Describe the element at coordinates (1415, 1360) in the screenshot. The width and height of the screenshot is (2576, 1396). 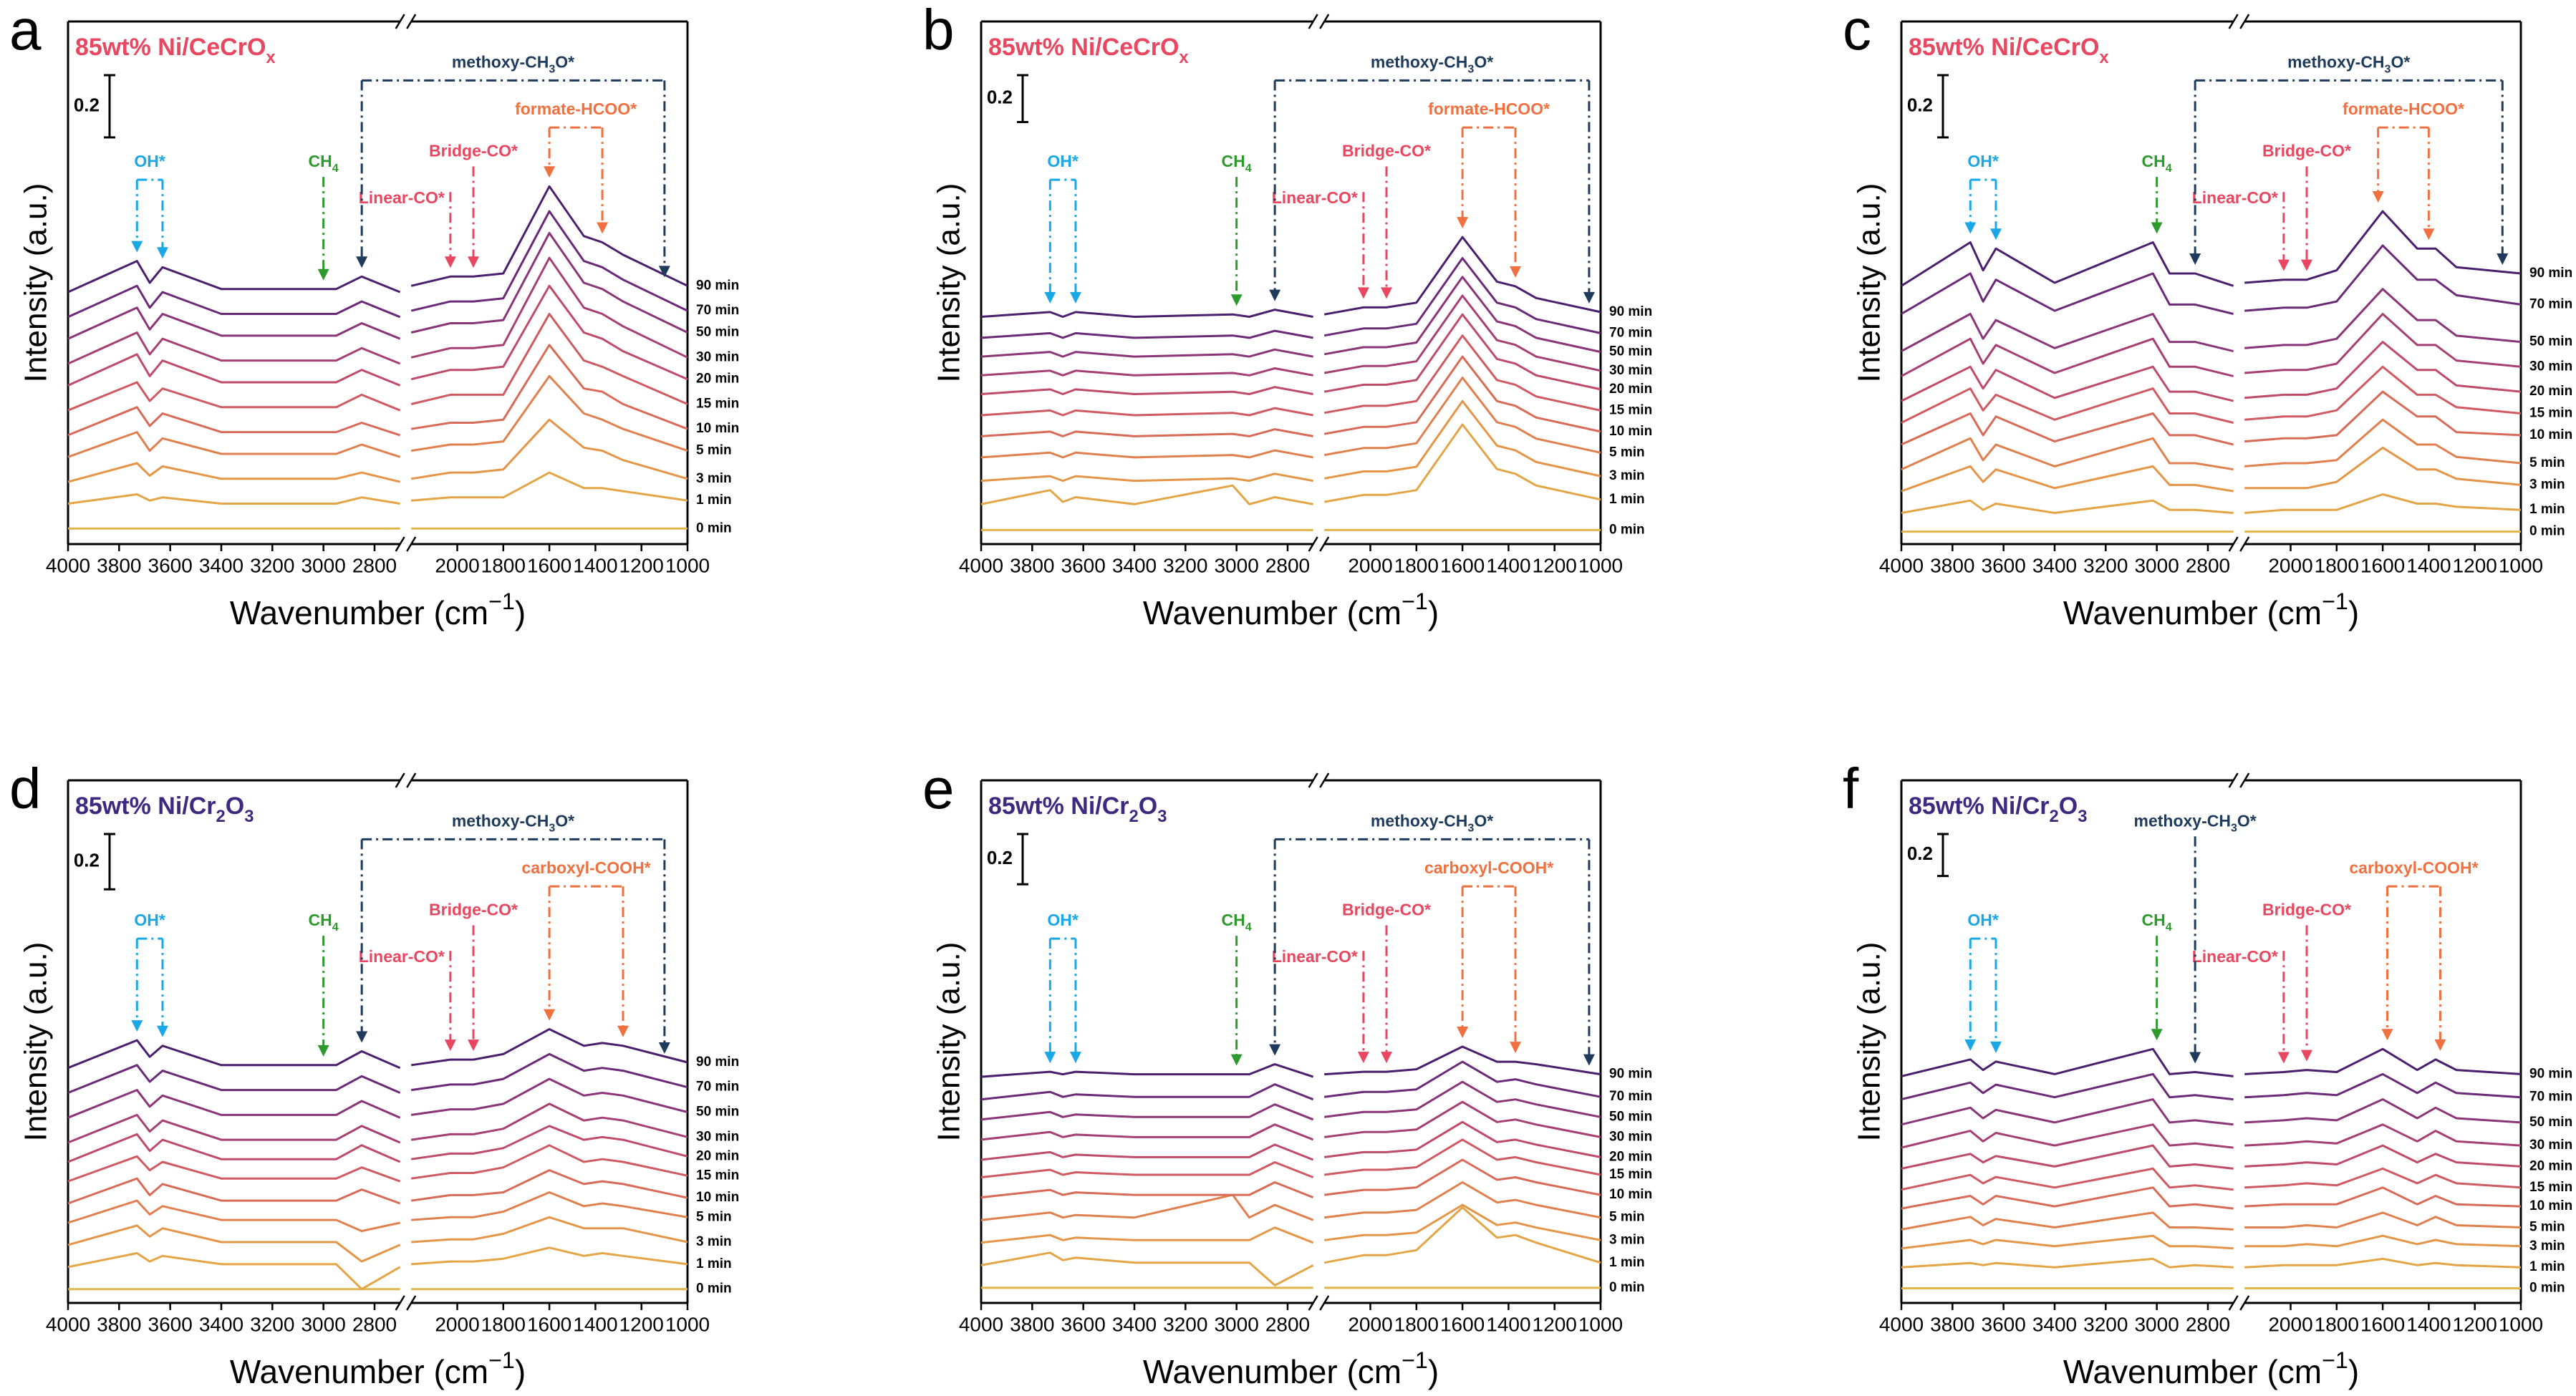
I see `script-part: −1` at that location.